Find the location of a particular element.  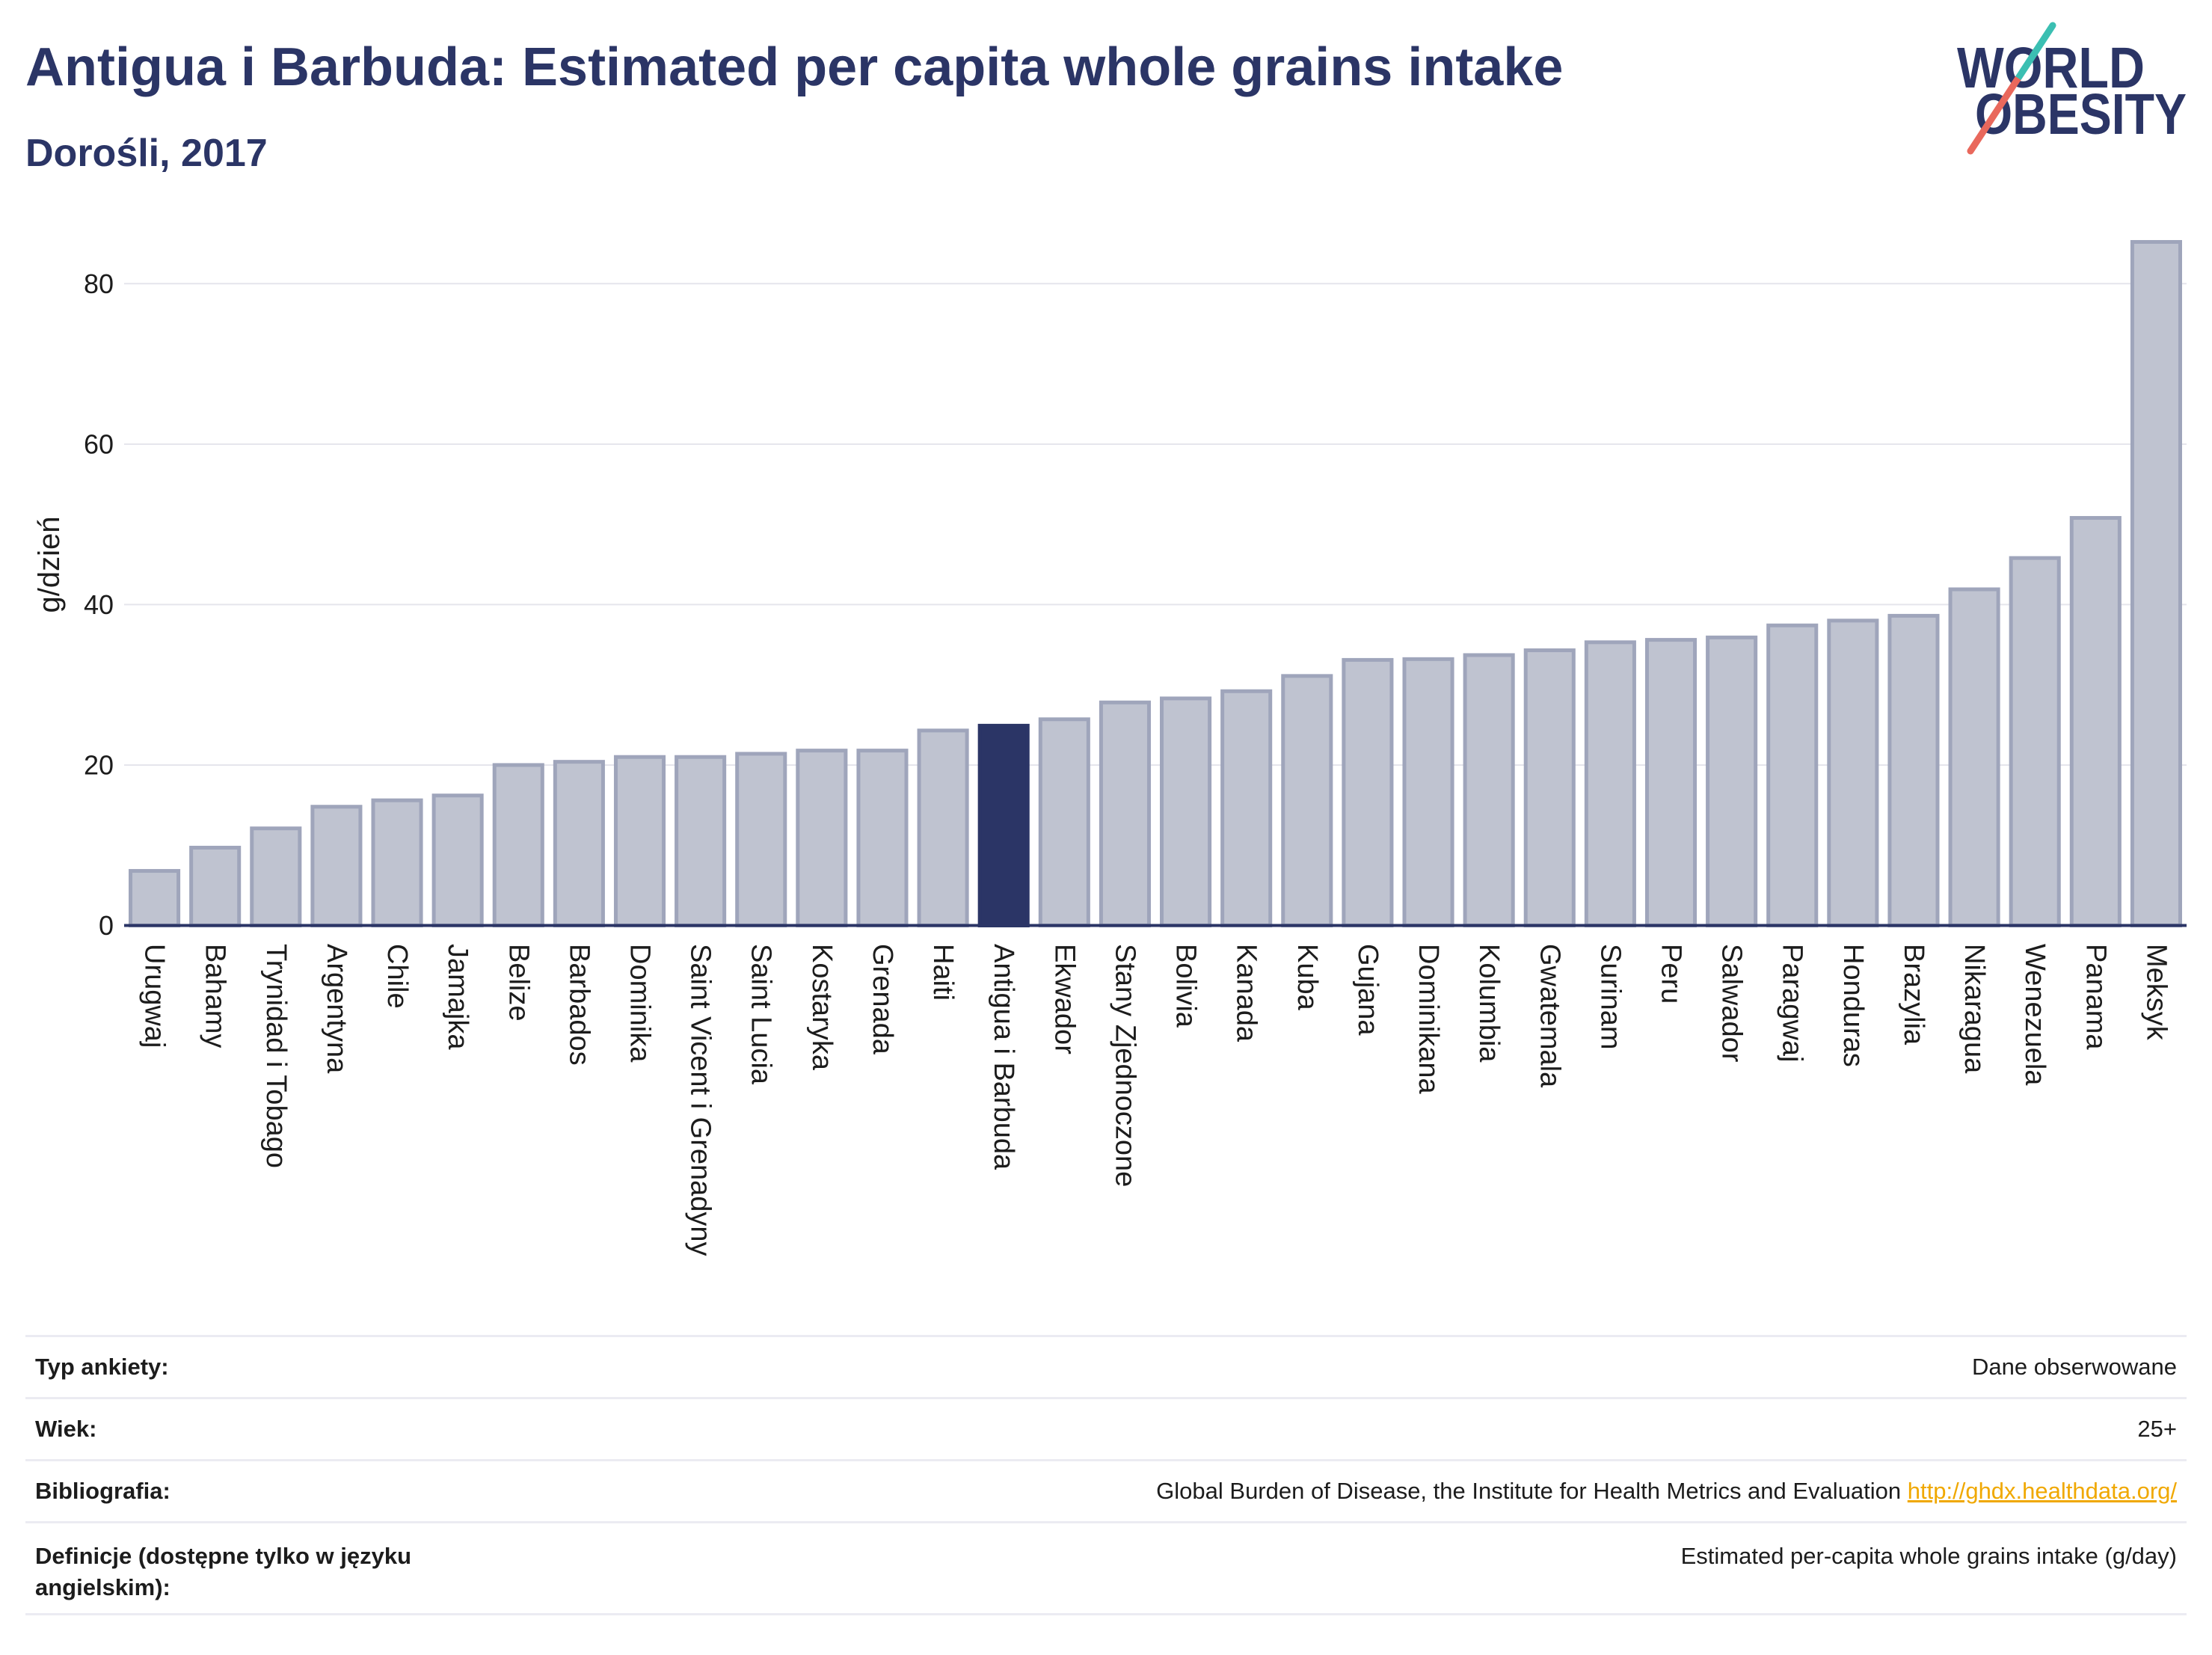

info-row-label: Typ ankiety: is located at coordinates (102, 1367).